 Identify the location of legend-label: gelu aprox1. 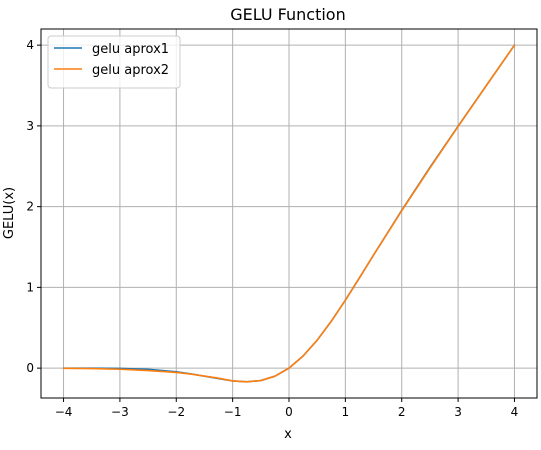
(130, 49).